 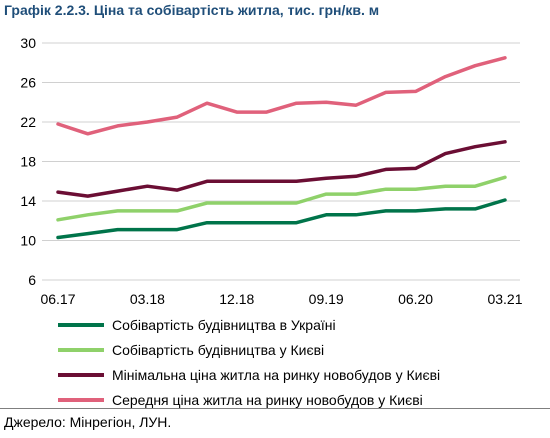 What do you see at coordinates (236, 299) in the screenshot?
I see `x-tick-label-12.18: 12.18` at bounding box center [236, 299].